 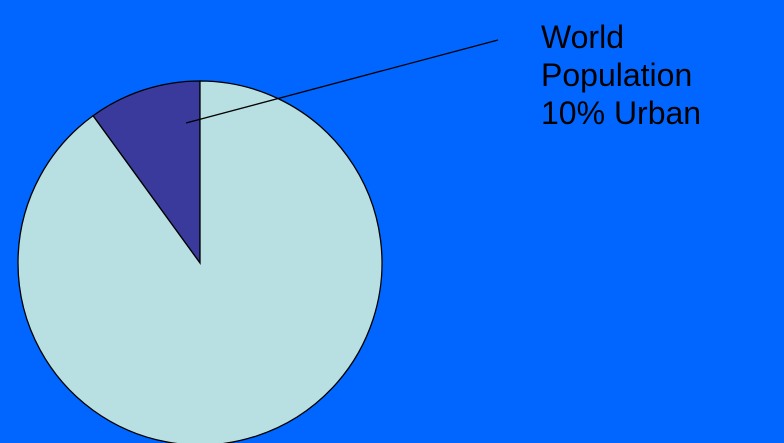 I want to click on annotation-line-1: World, so click(x=621, y=37).